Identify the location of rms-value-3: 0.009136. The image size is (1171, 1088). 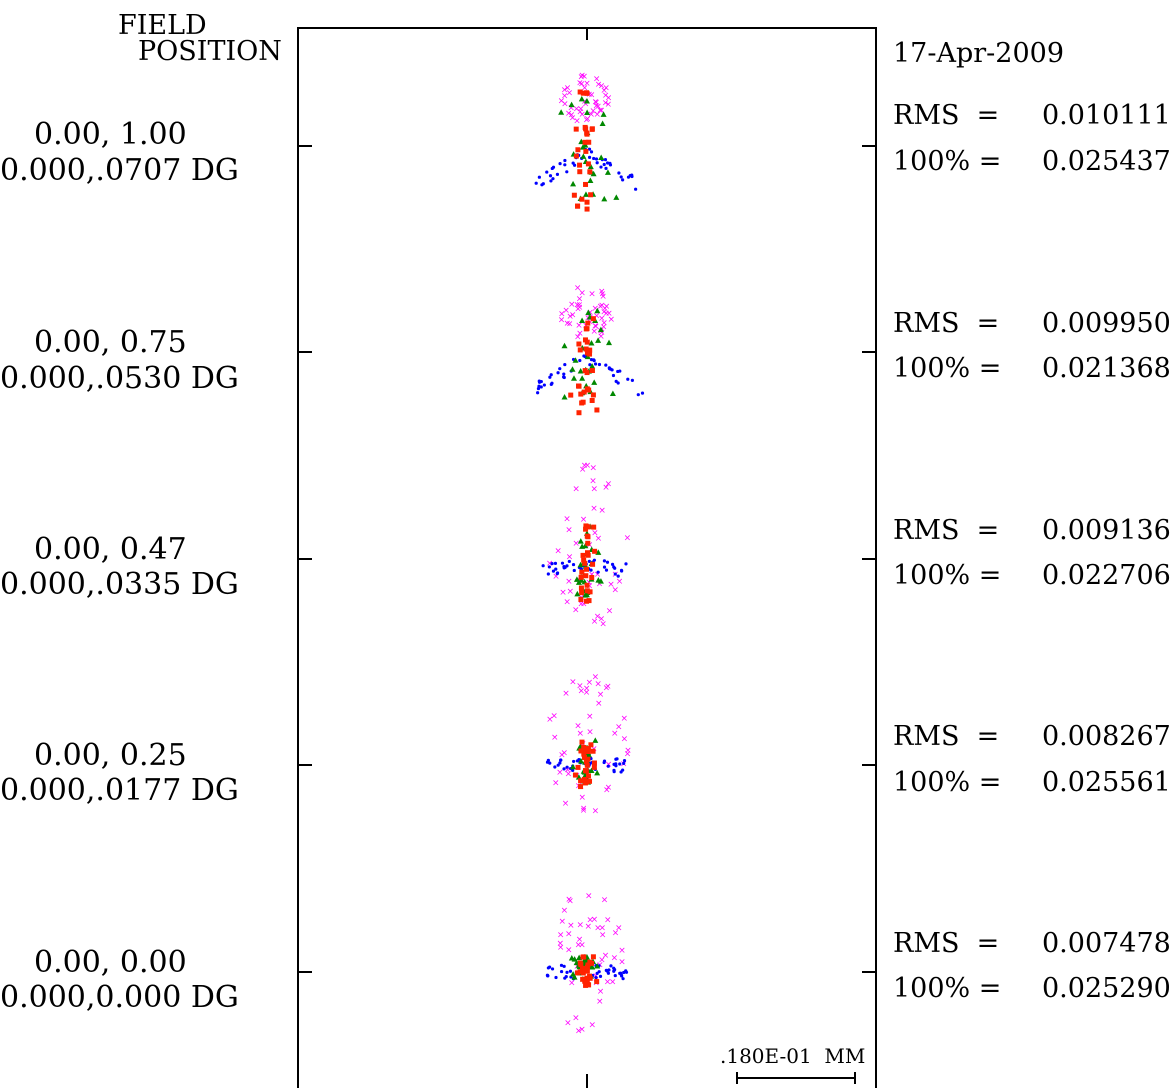
(1106, 530).